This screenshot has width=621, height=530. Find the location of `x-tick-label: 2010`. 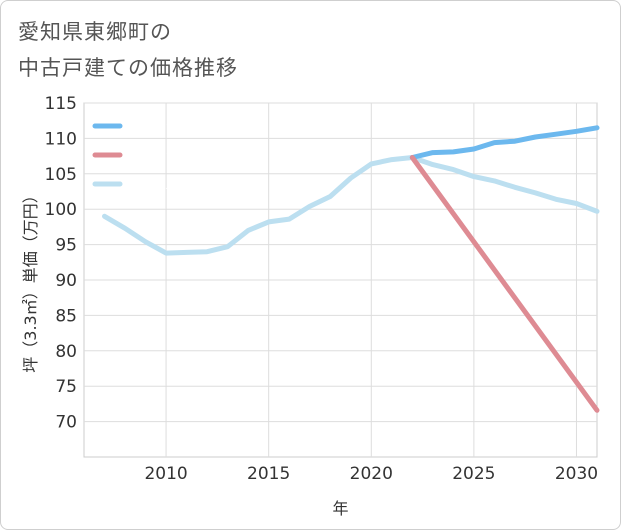

x-tick-label: 2010 is located at coordinates (165, 474).